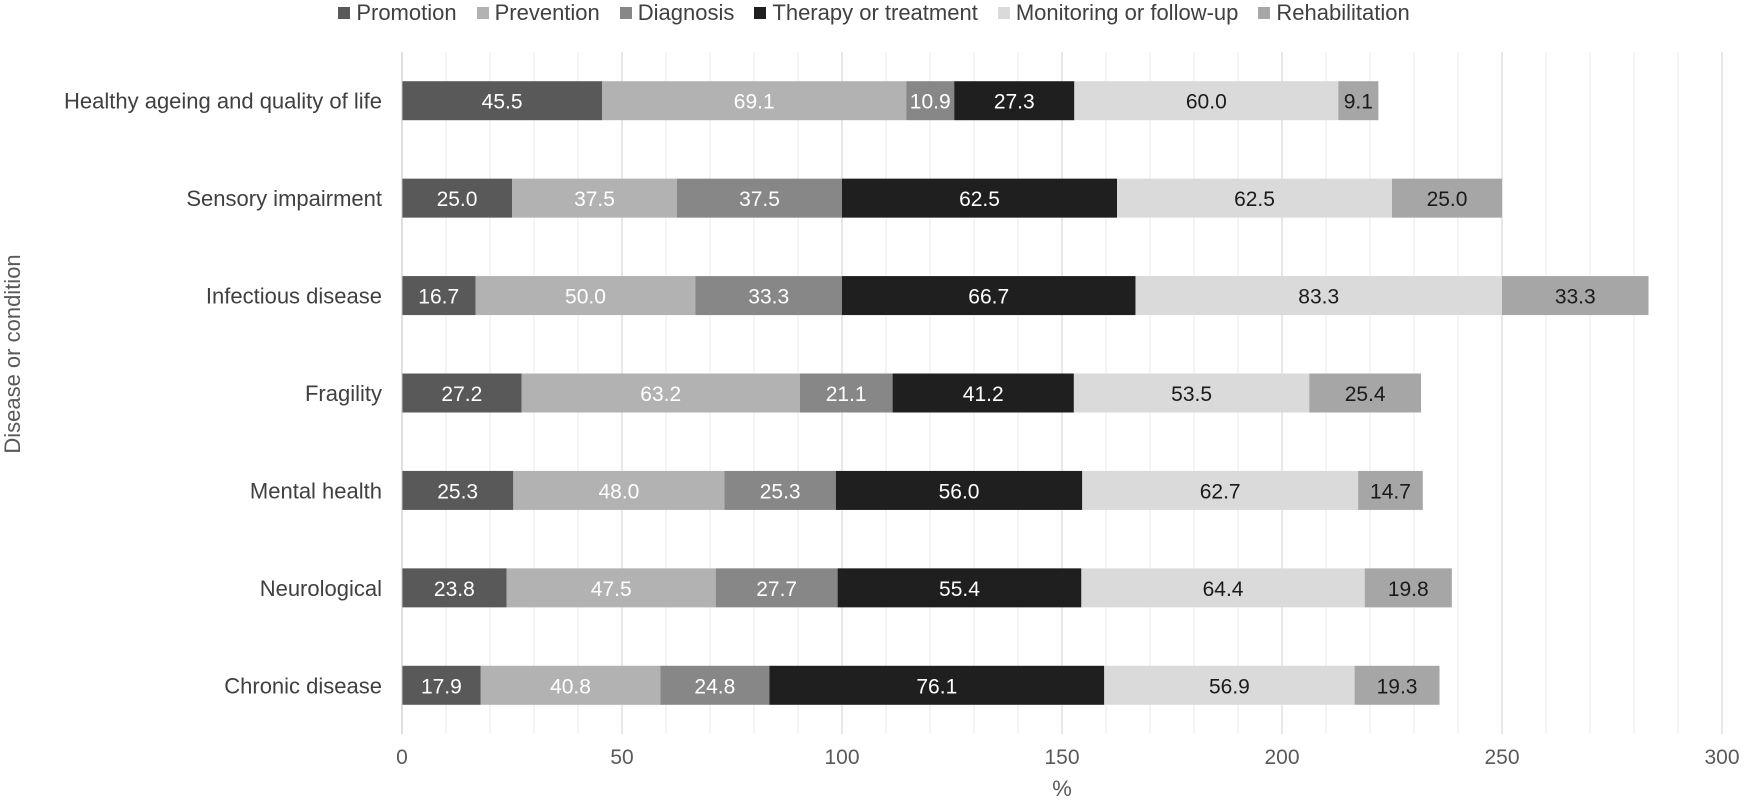 The image size is (1748, 803). I want to click on legend-item-monitoring-or-follow-up: Monitoring or follow-up, so click(1118, 13).